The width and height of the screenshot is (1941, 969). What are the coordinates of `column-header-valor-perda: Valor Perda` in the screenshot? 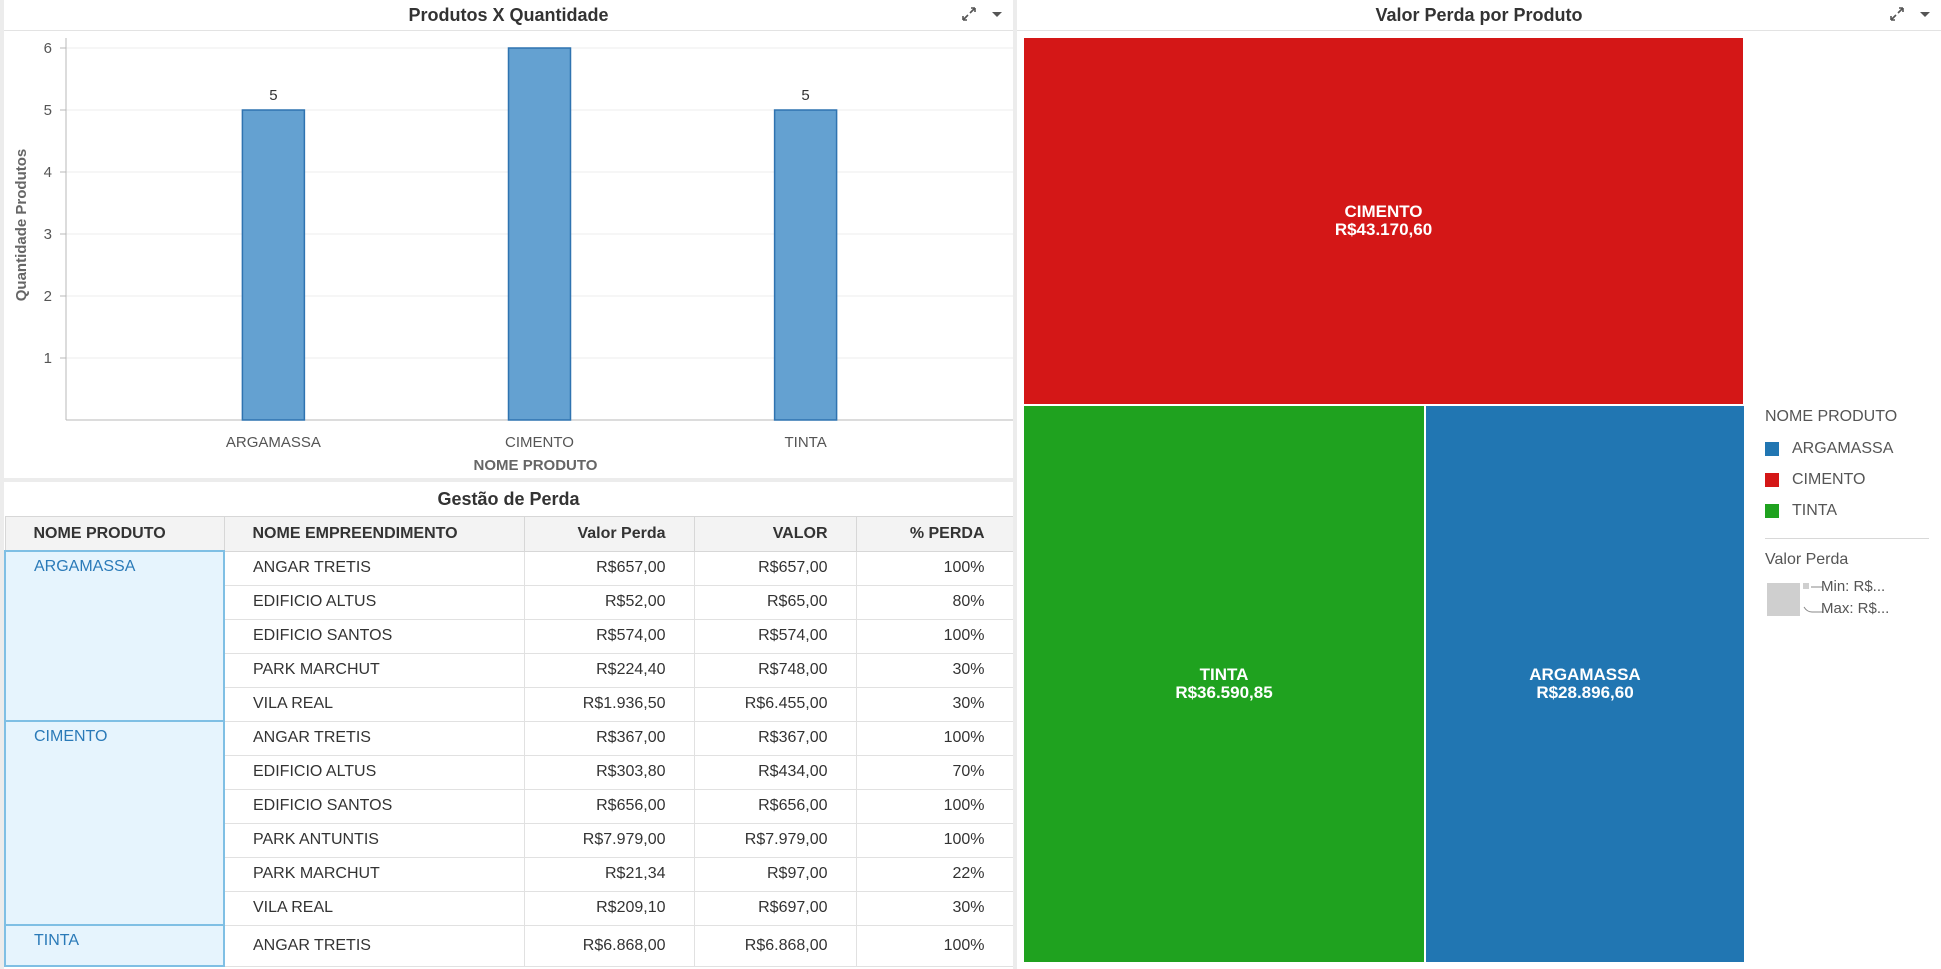 It's located at (609, 534).